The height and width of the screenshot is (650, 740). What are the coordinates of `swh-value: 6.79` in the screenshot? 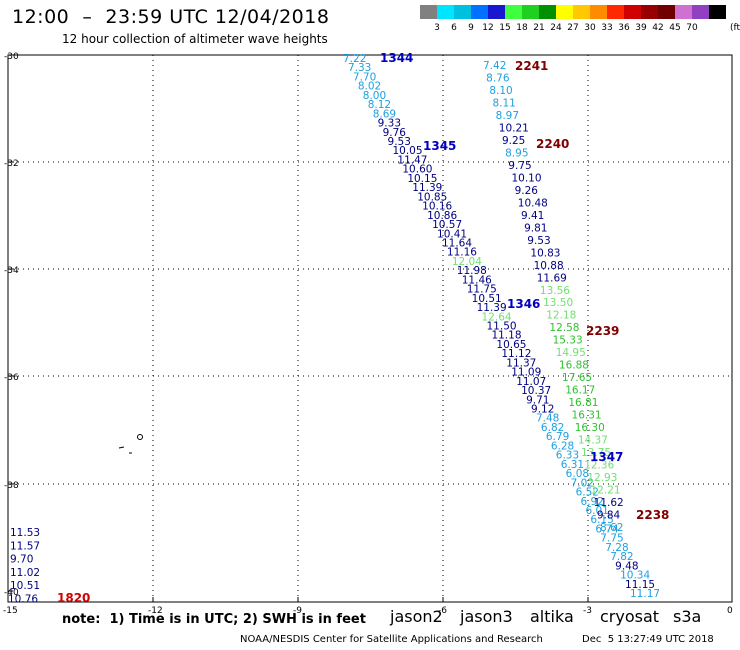 It's located at (557, 437).